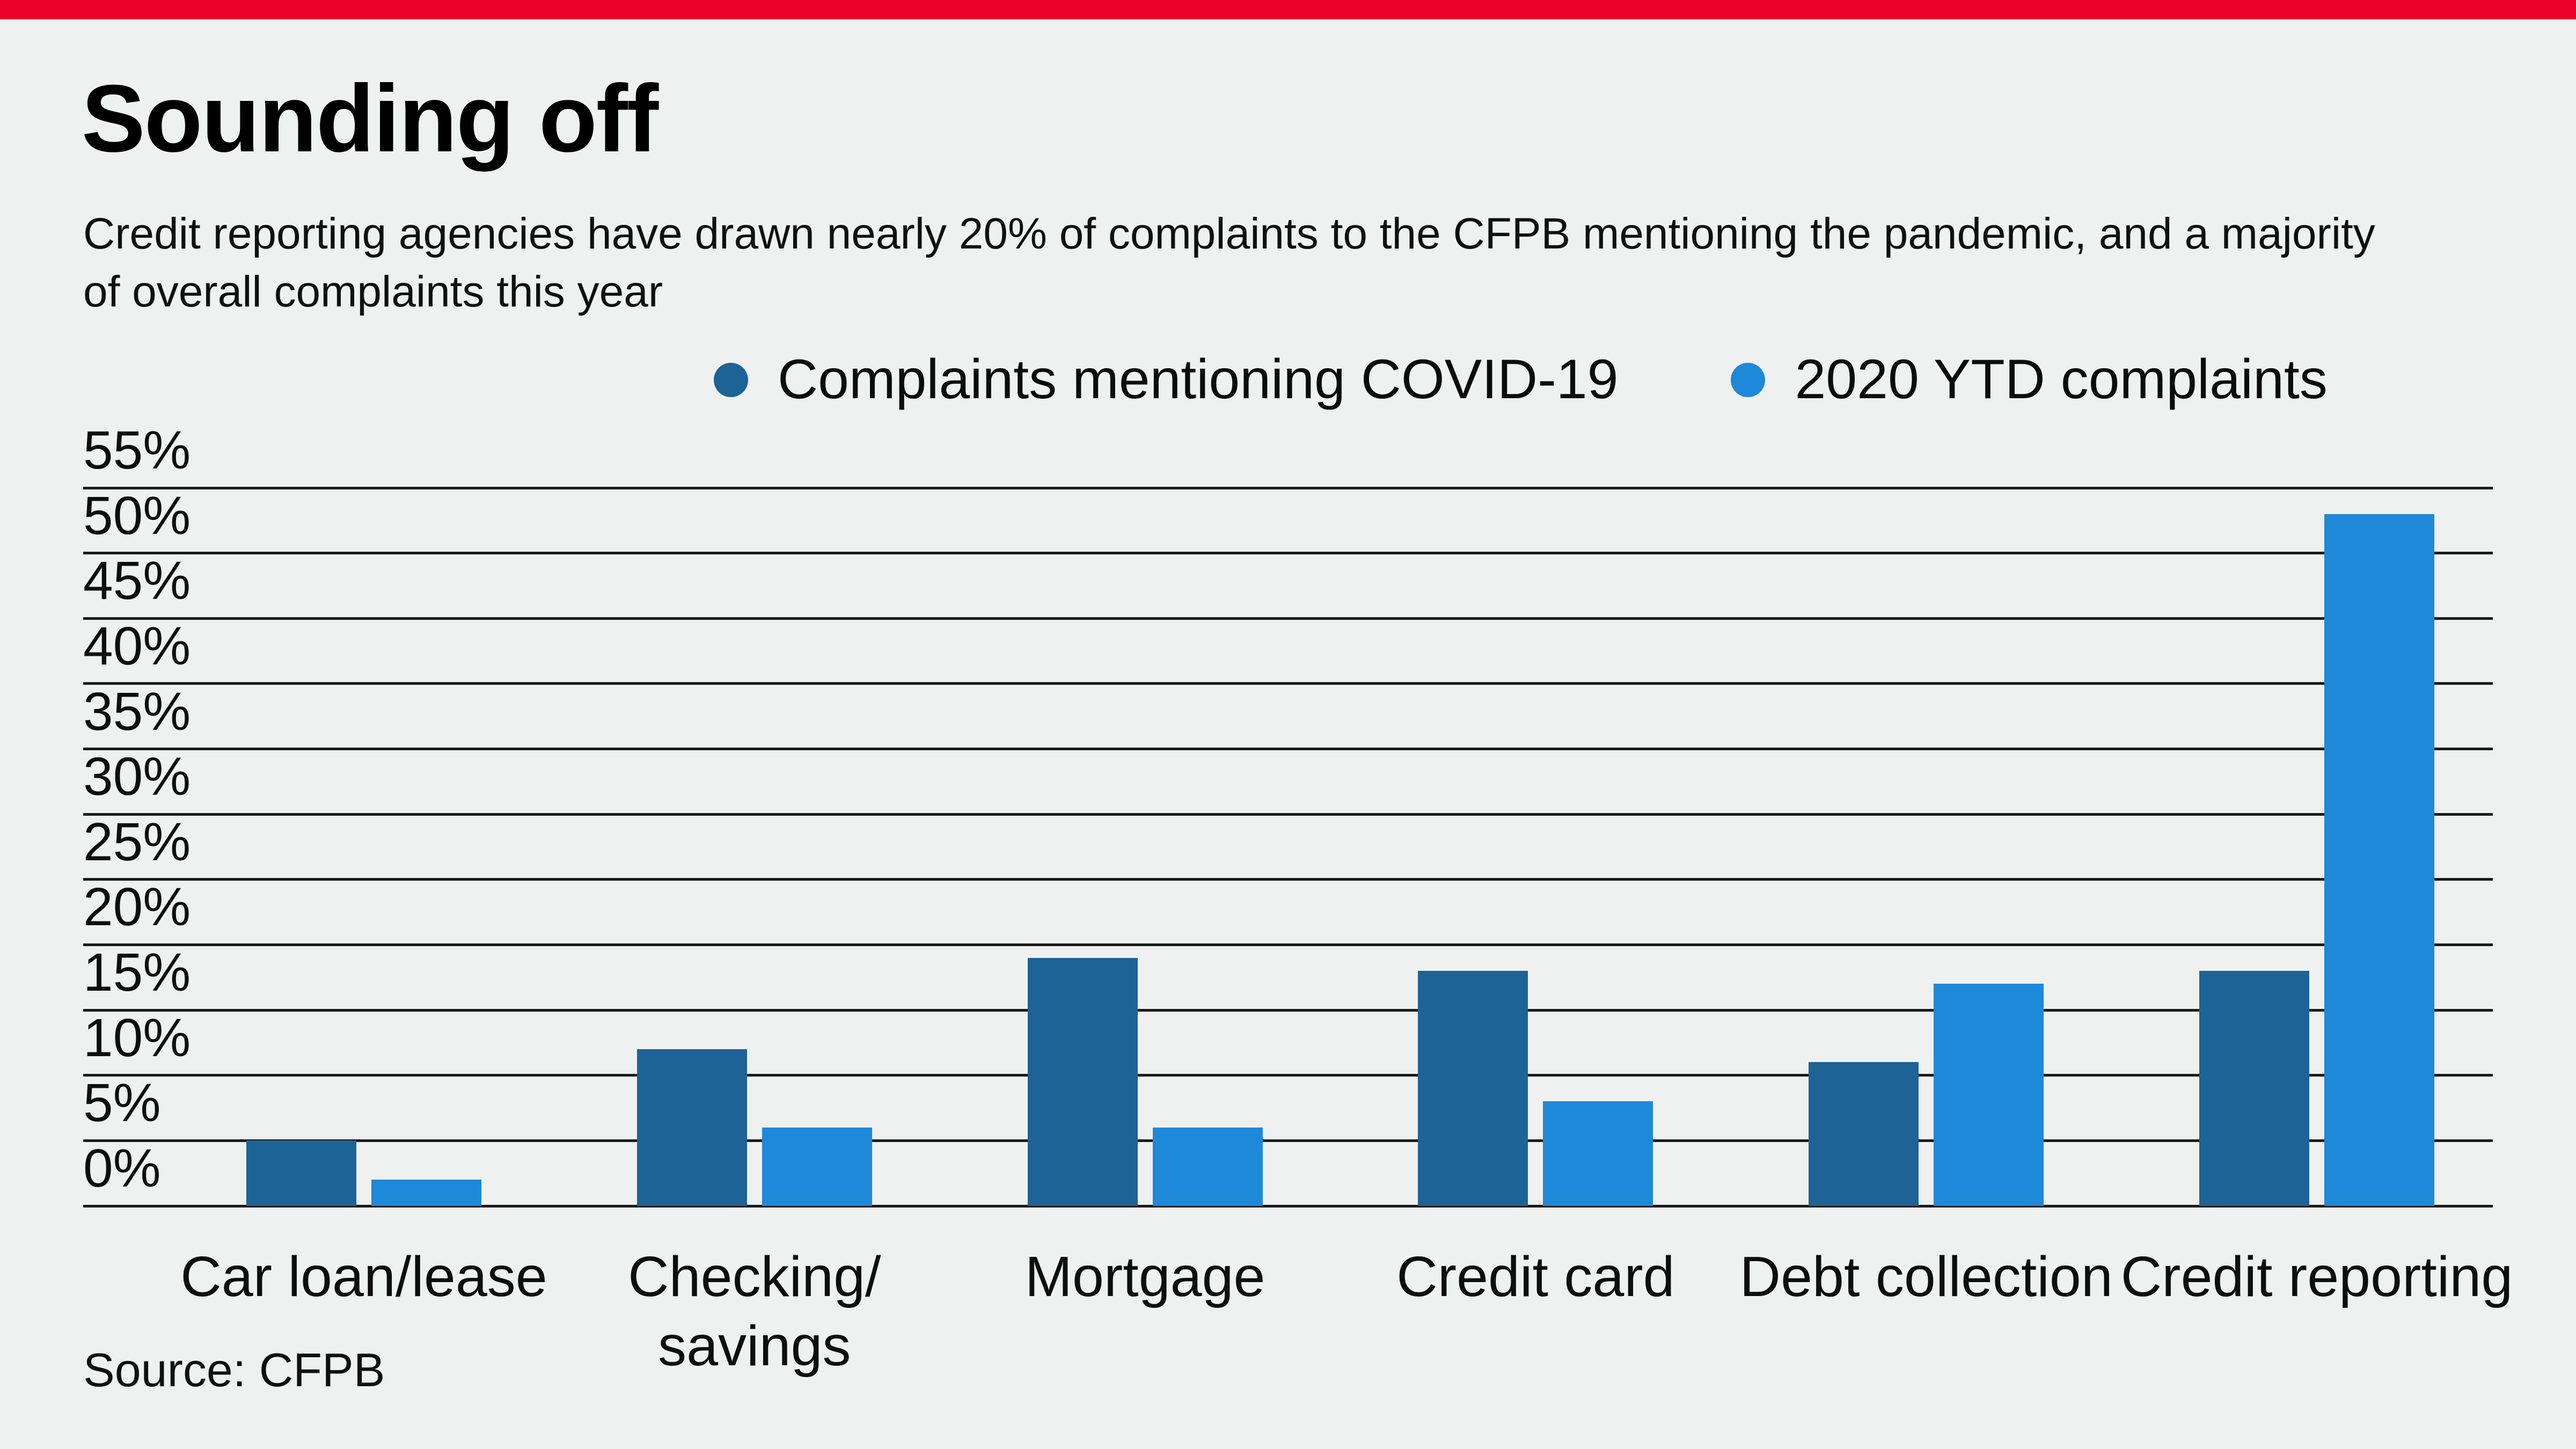 This screenshot has height=1449, width=2576. Describe the element at coordinates (1926, 1276) in the screenshot. I see `x-category-label-5: Debt collection` at that location.